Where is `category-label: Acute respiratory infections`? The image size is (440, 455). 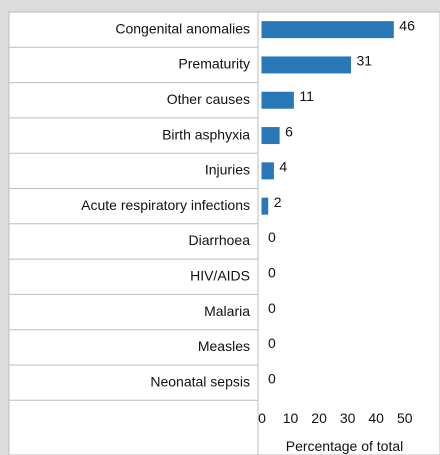 category-label: Acute respiratory infections is located at coordinates (165, 205).